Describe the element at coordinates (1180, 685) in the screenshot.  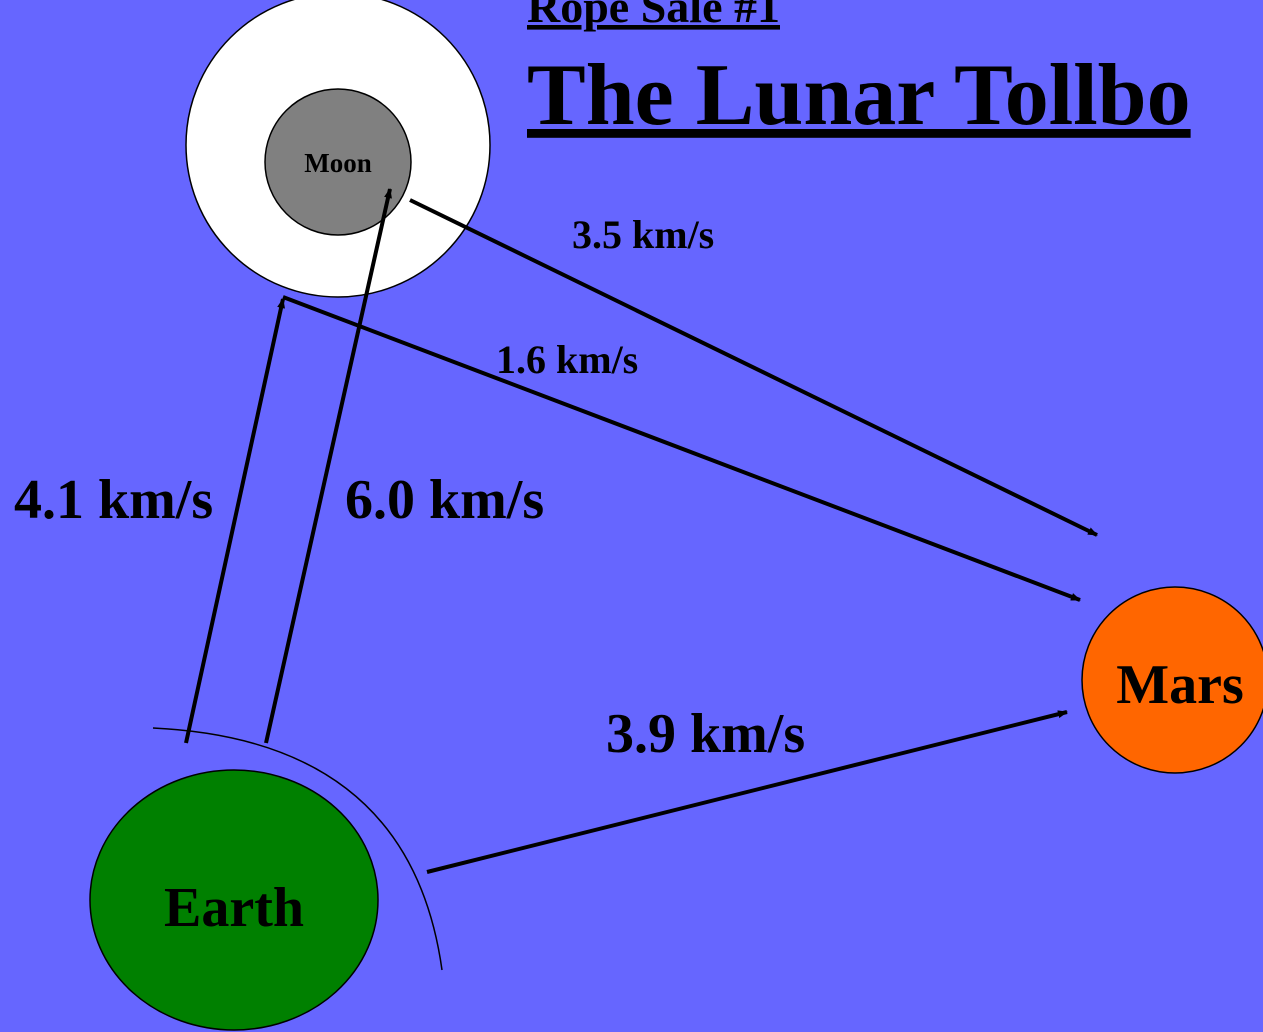
I see `node-label: Mars` at that location.